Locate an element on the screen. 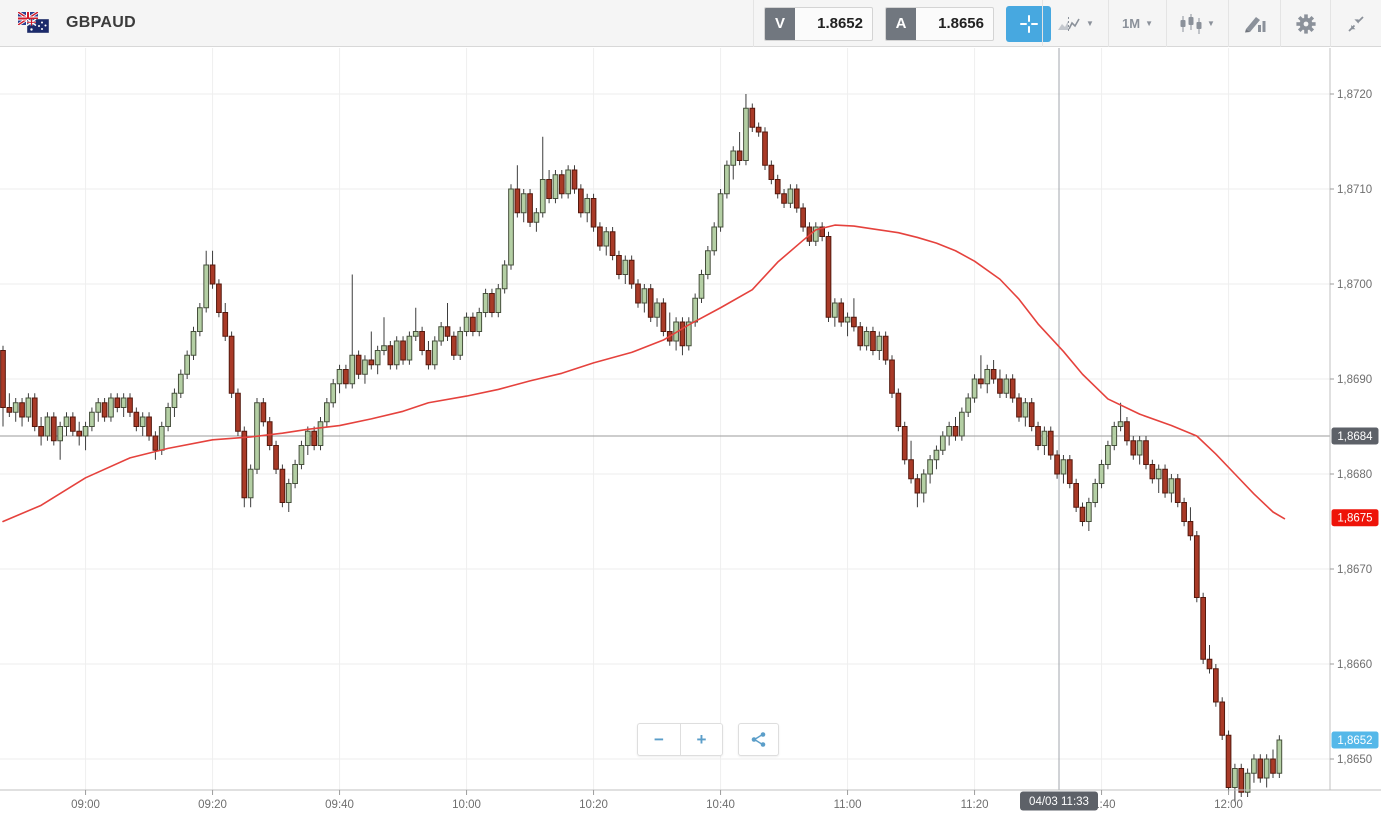 This screenshot has width=1381, height=821. candlestick-icon is located at coordinates (1191, 23).